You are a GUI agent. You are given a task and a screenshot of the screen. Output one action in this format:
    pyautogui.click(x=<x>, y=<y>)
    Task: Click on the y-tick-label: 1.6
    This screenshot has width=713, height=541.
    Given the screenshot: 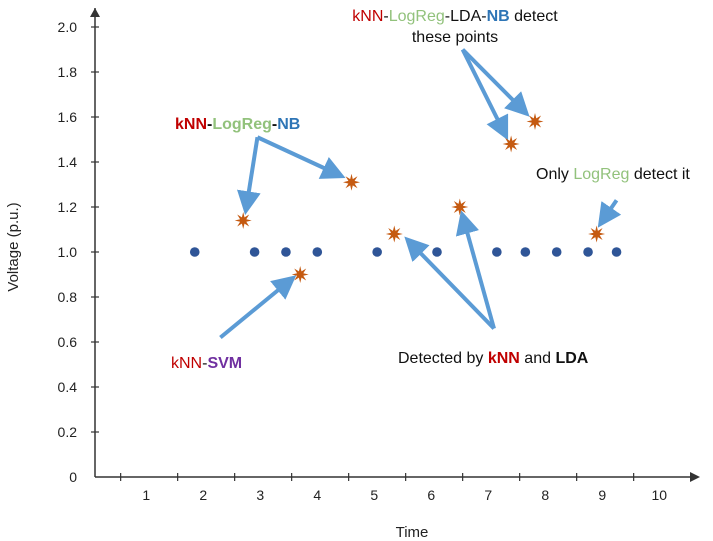 What is the action you would take?
    pyautogui.click(x=68, y=117)
    